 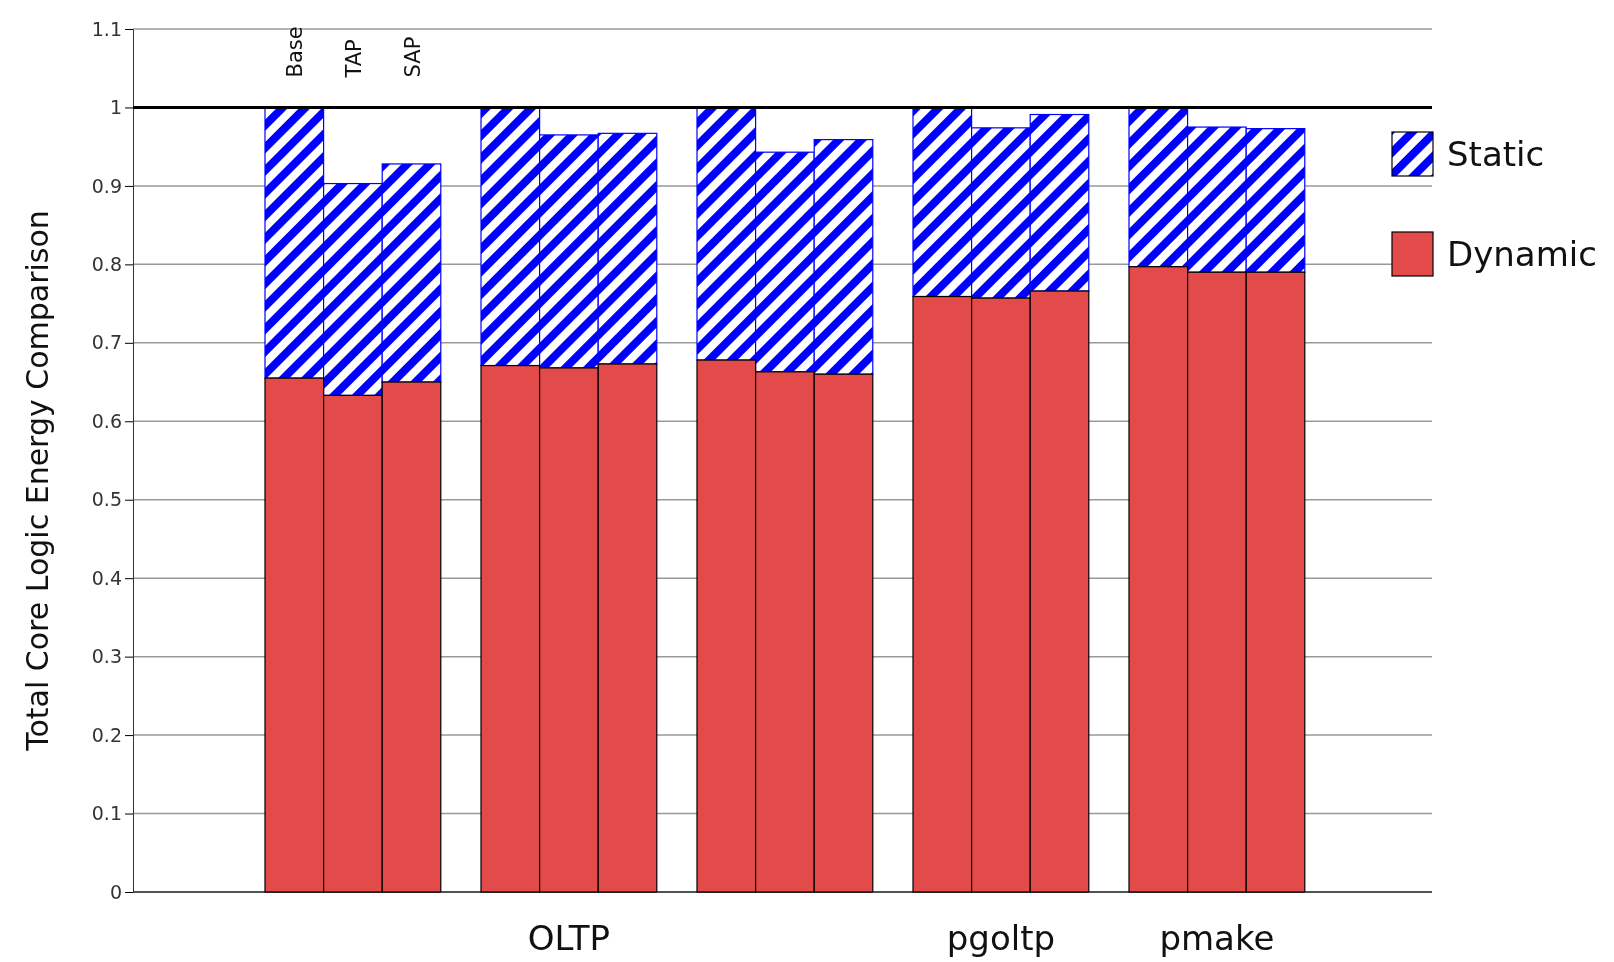 I want to click on y-tick-label: 0, so click(x=115, y=891).